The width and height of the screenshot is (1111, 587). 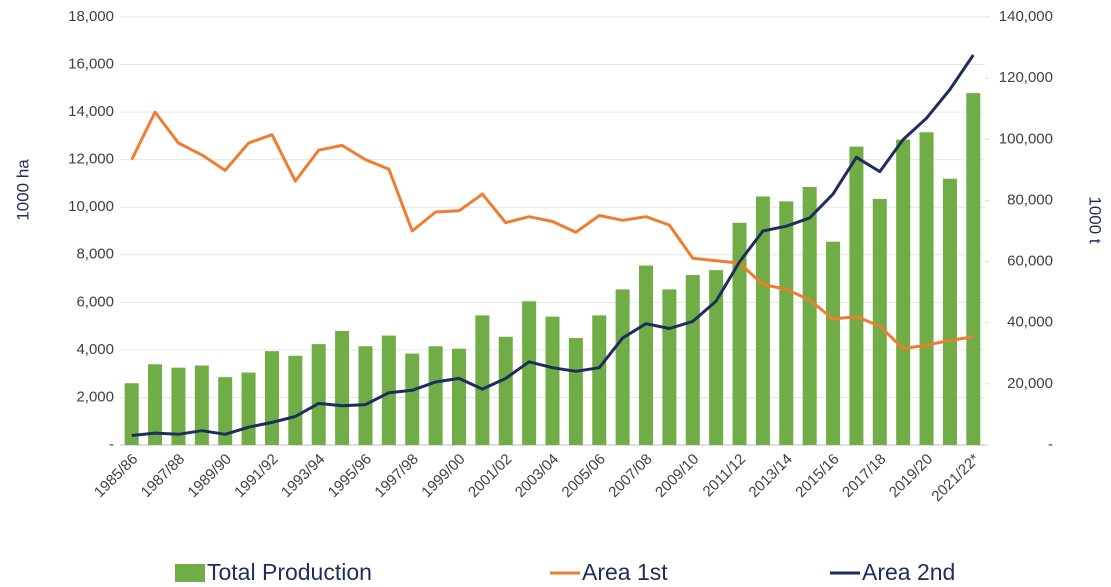 I want to click on x-tick-label: 1995/96, so click(x=350, y=476).